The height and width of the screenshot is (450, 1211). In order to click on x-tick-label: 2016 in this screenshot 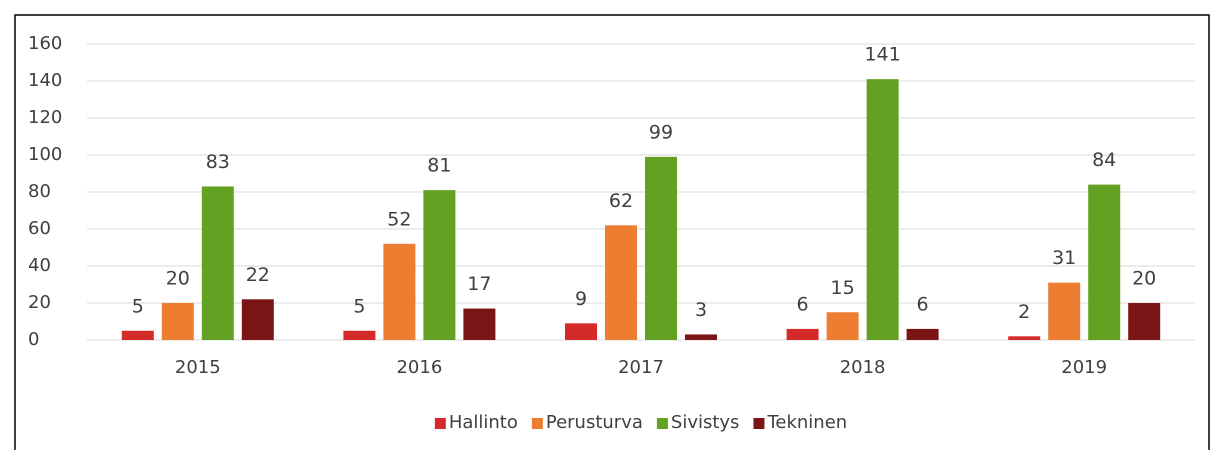, I will do `click(419, 367)`.